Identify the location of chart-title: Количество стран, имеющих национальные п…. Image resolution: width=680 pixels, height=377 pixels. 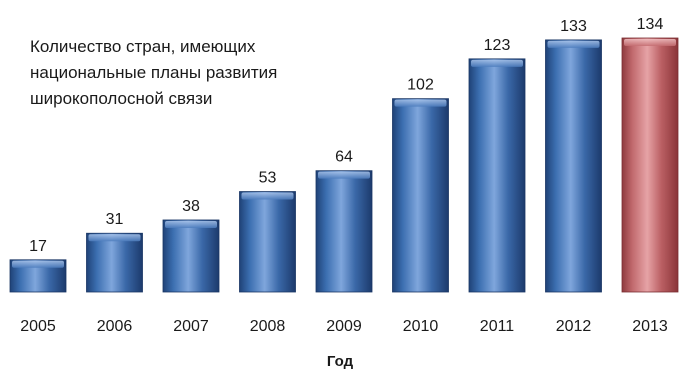
(153, 72).